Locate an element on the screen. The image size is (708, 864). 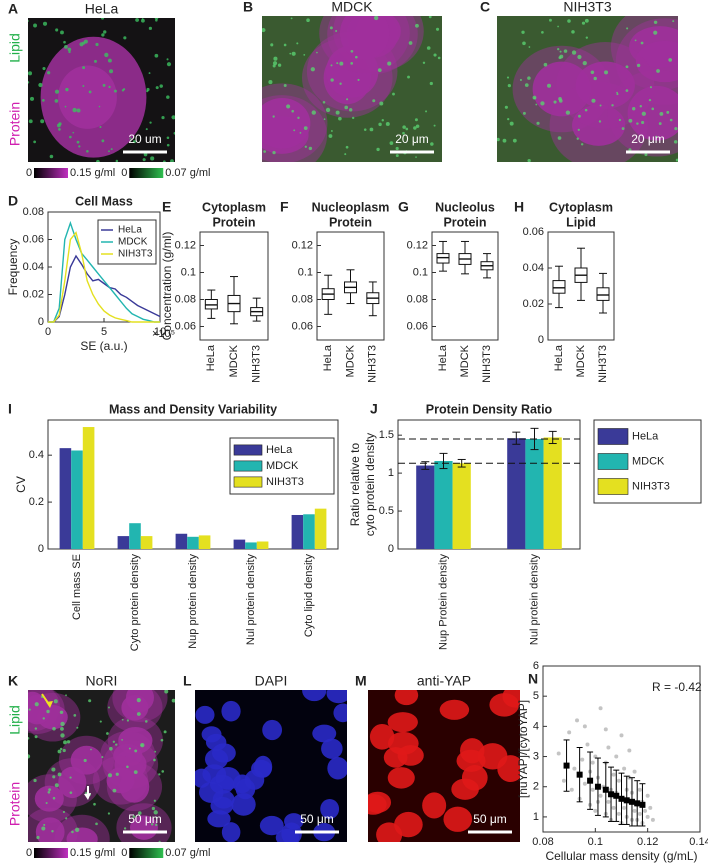
panel-title: anti-YAP is located at coordinates (444, 681).